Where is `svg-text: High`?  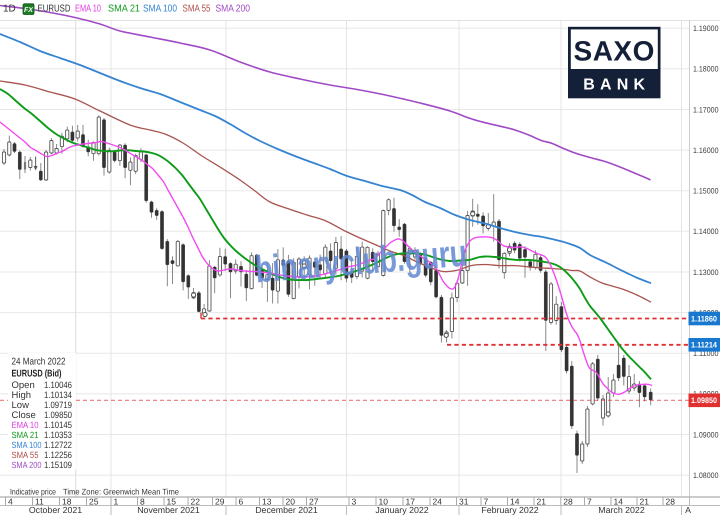
svg-text: High is located at coordinates (22, 395).